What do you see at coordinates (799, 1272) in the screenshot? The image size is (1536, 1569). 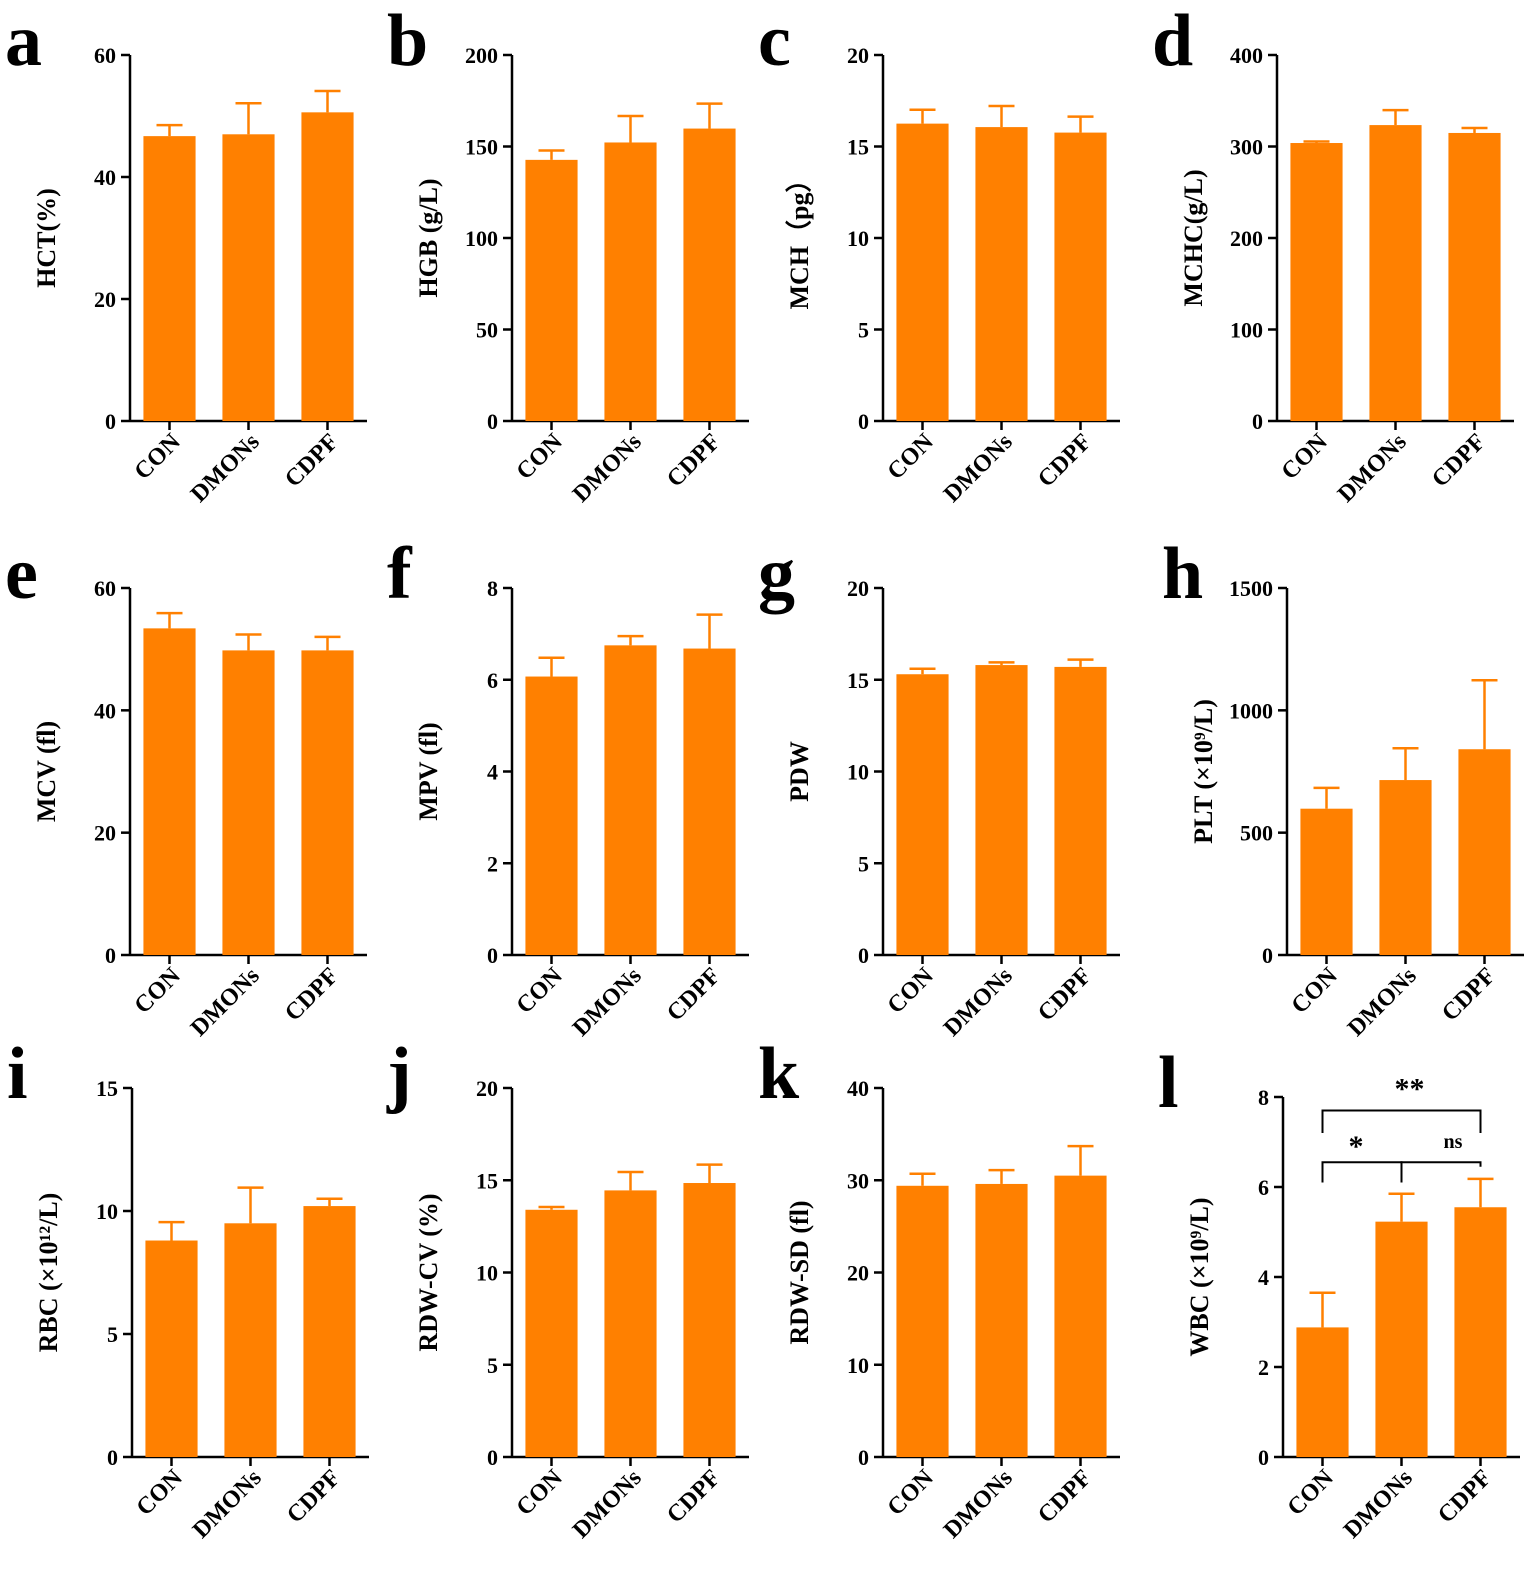 I see `y-axis-label: RDW-SD (fl)` at bounding box center [799, 1272].